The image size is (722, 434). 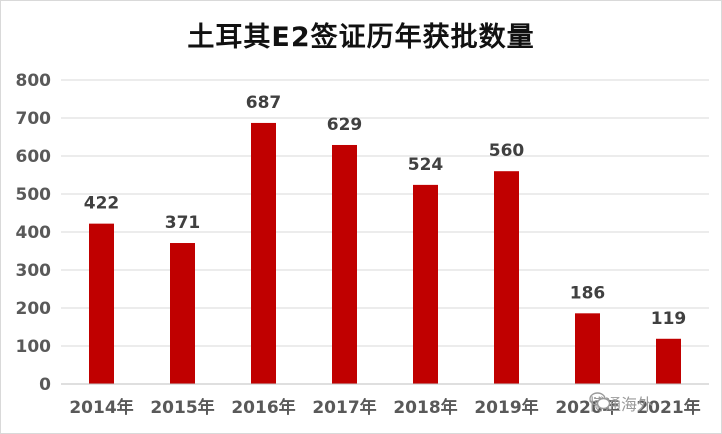 I want to click on y-tick-label: 400, so click(x=34, y=233).